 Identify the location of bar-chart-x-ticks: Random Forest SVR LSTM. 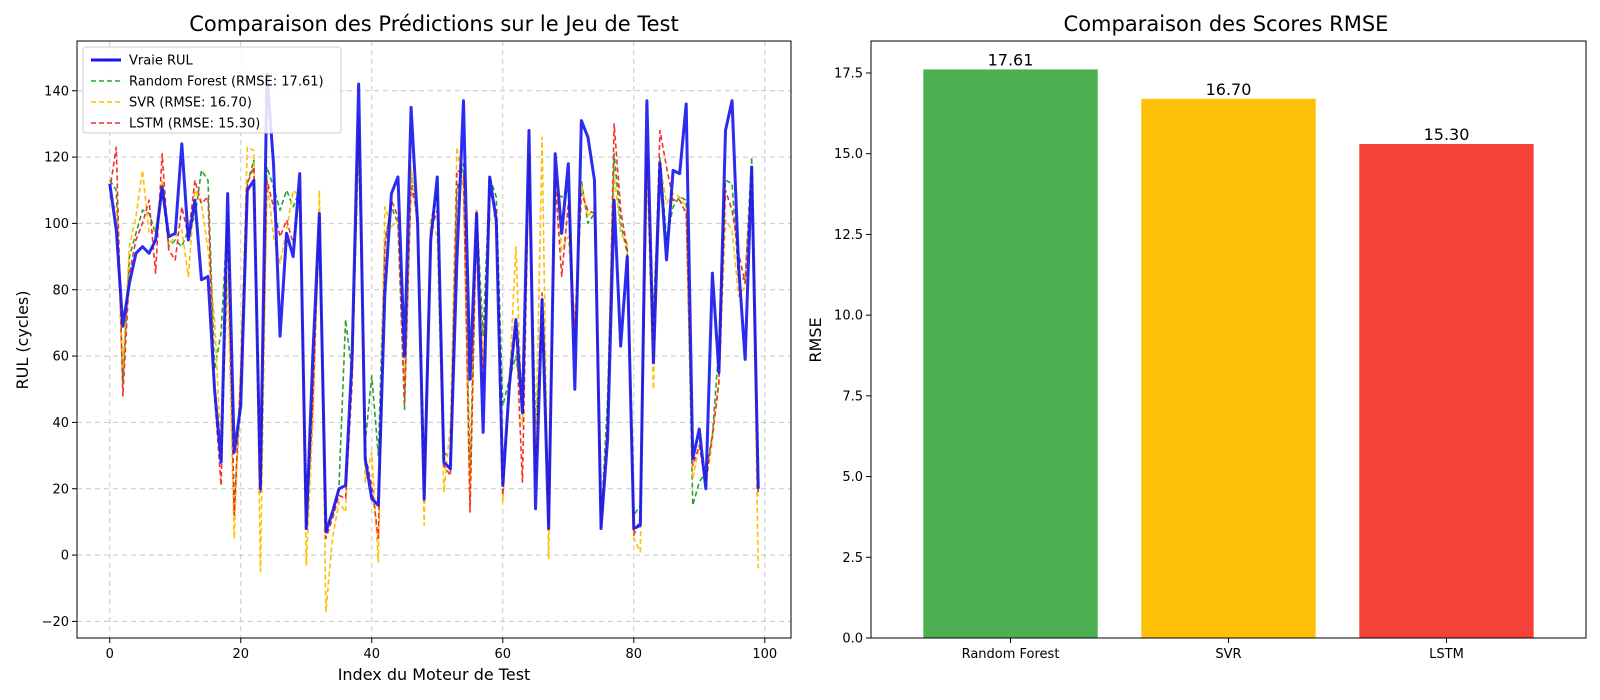
(1213, 650).